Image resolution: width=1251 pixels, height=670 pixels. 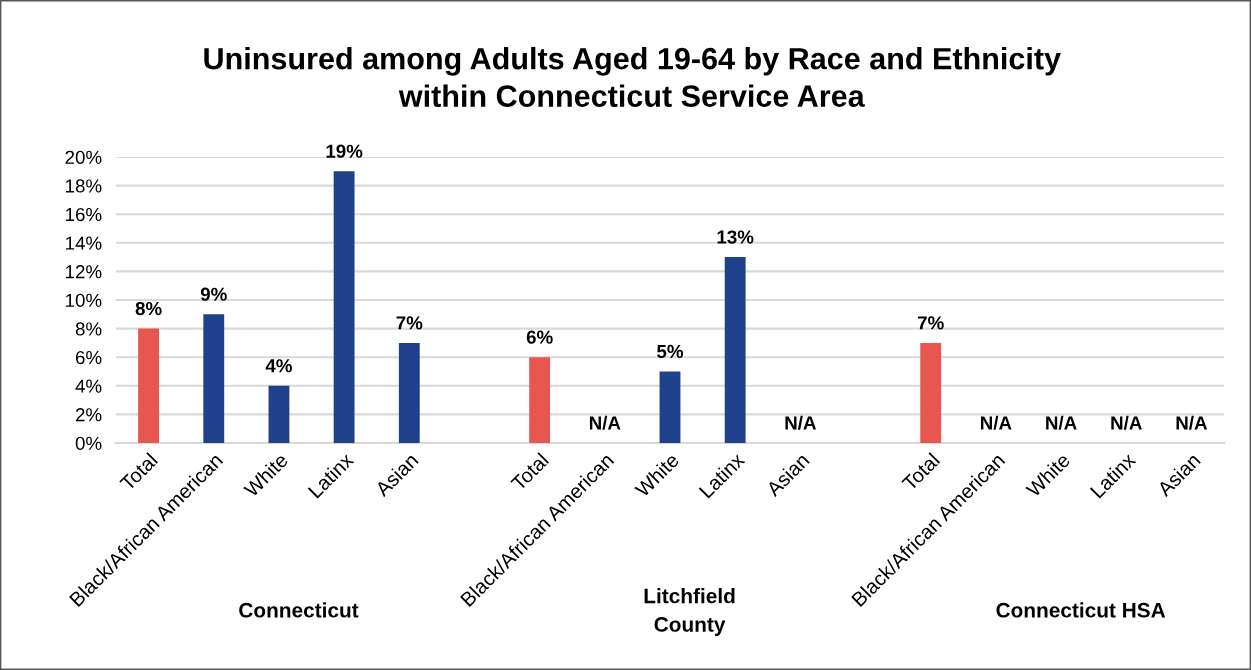 What do you see at coordinates (88, 357) in the screenshot?
I see `y-tick-label: 6%` at bounding box center [88, 357].